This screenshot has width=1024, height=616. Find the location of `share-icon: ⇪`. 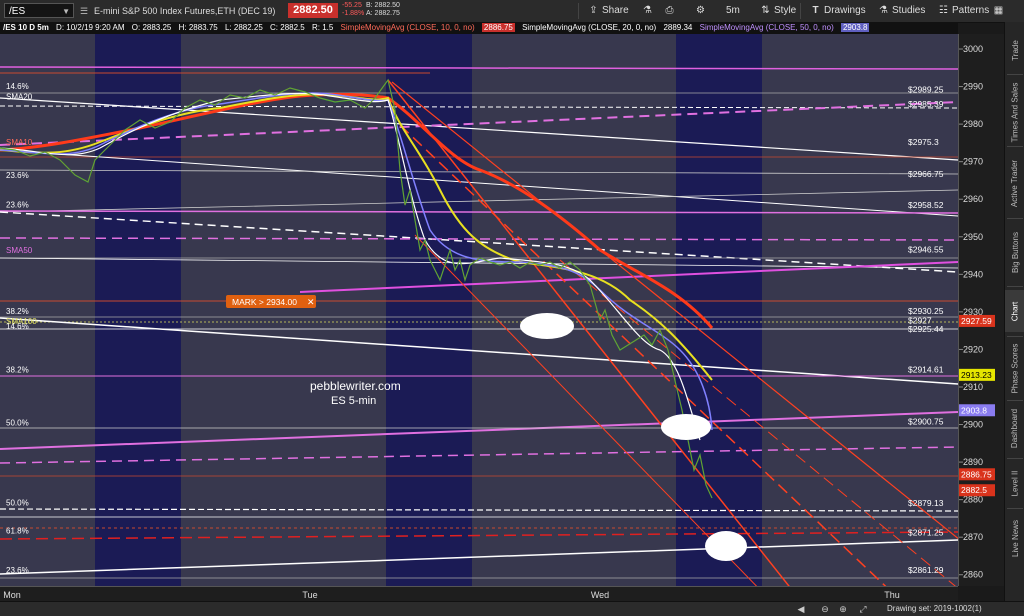

share-icon: ⇪ is located at coordinates (593, 10).